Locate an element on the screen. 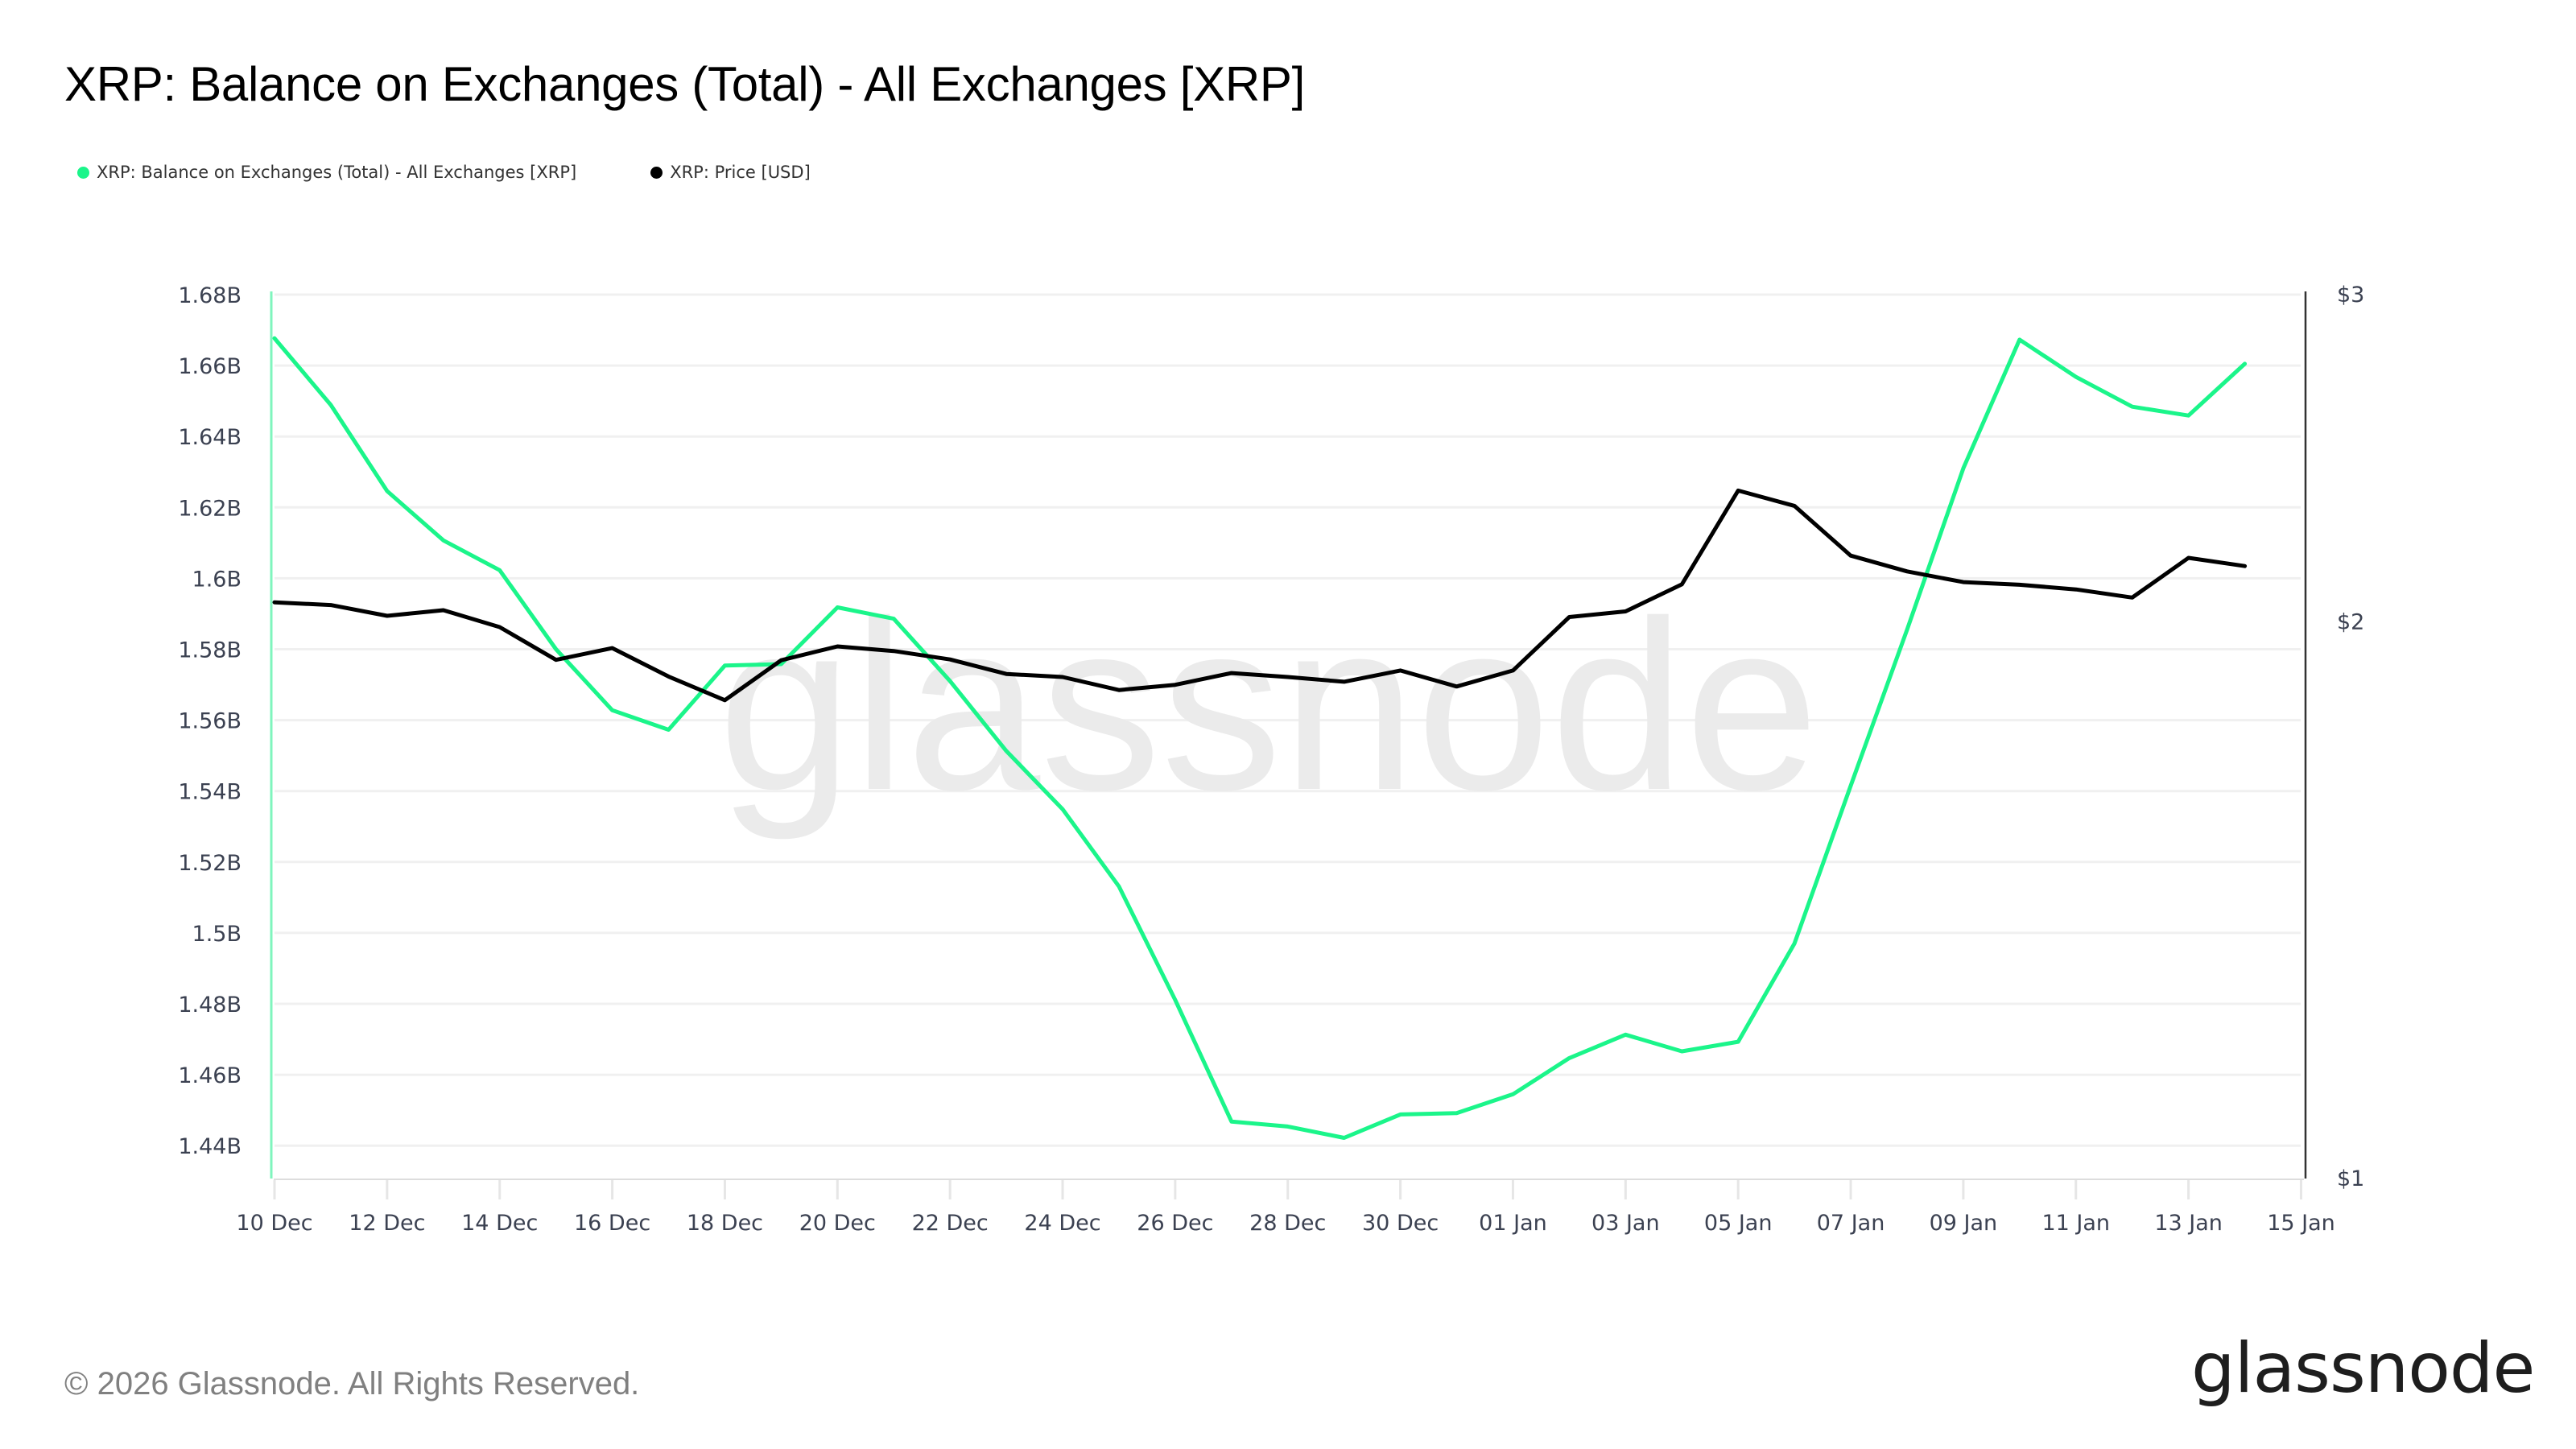 The width and height of the screenshot is (2576, 1449). legend-item-price: XRP: Price [USD] is located at coordinates (730, 172).